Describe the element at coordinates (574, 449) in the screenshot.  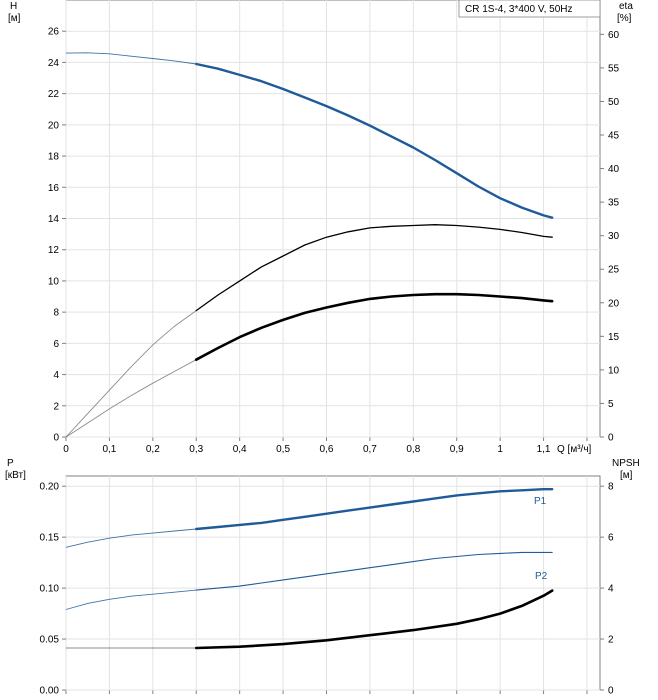
I see `x-axis-label: Q [м³/ч]` at that location.